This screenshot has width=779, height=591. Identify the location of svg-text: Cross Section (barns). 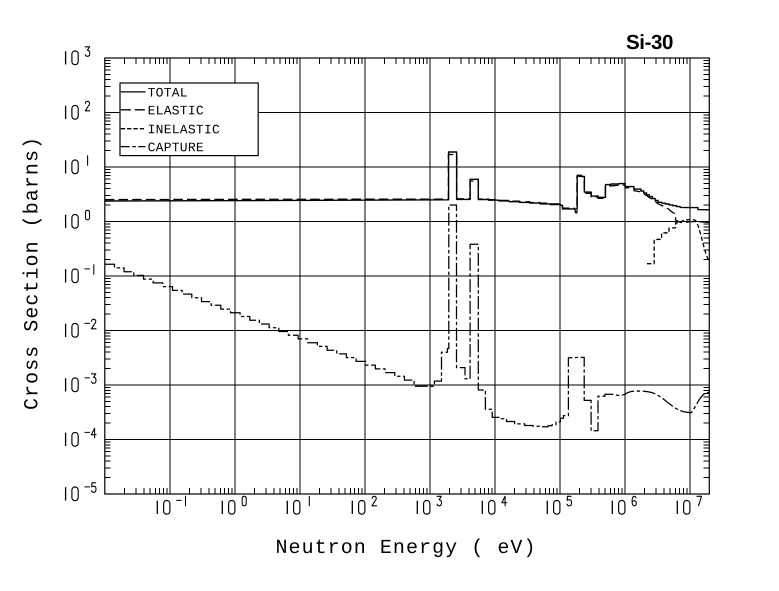
(33, 273).